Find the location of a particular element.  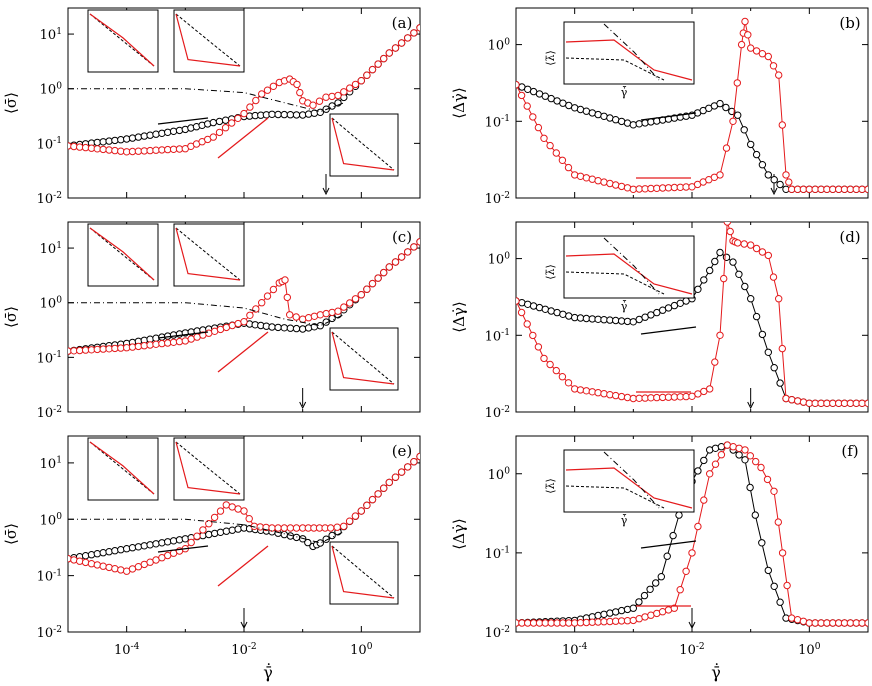

y-tick-label: 10¹ is located at coordinates (51, 35).